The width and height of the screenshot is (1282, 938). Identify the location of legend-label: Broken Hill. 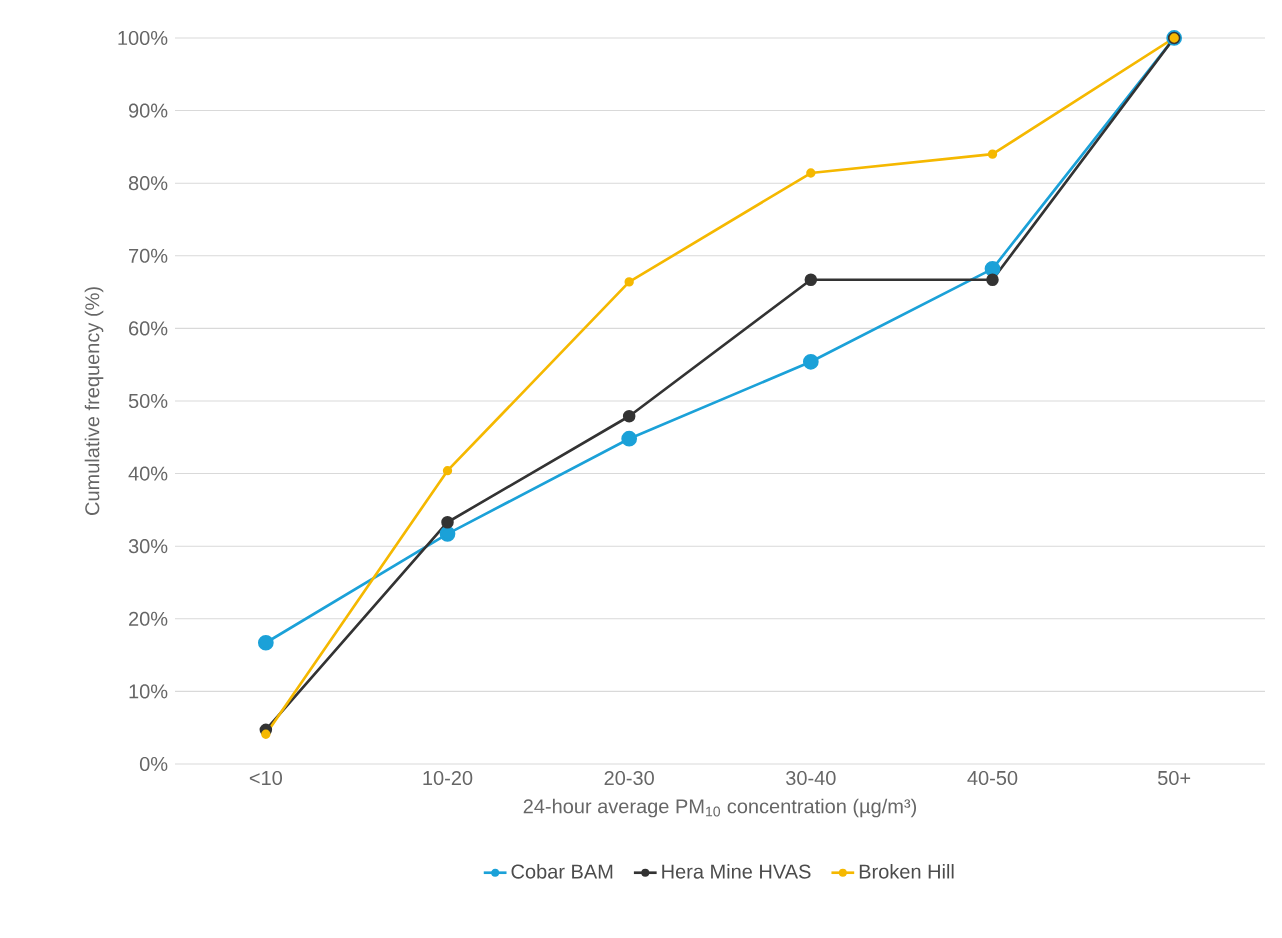
(906, 871).